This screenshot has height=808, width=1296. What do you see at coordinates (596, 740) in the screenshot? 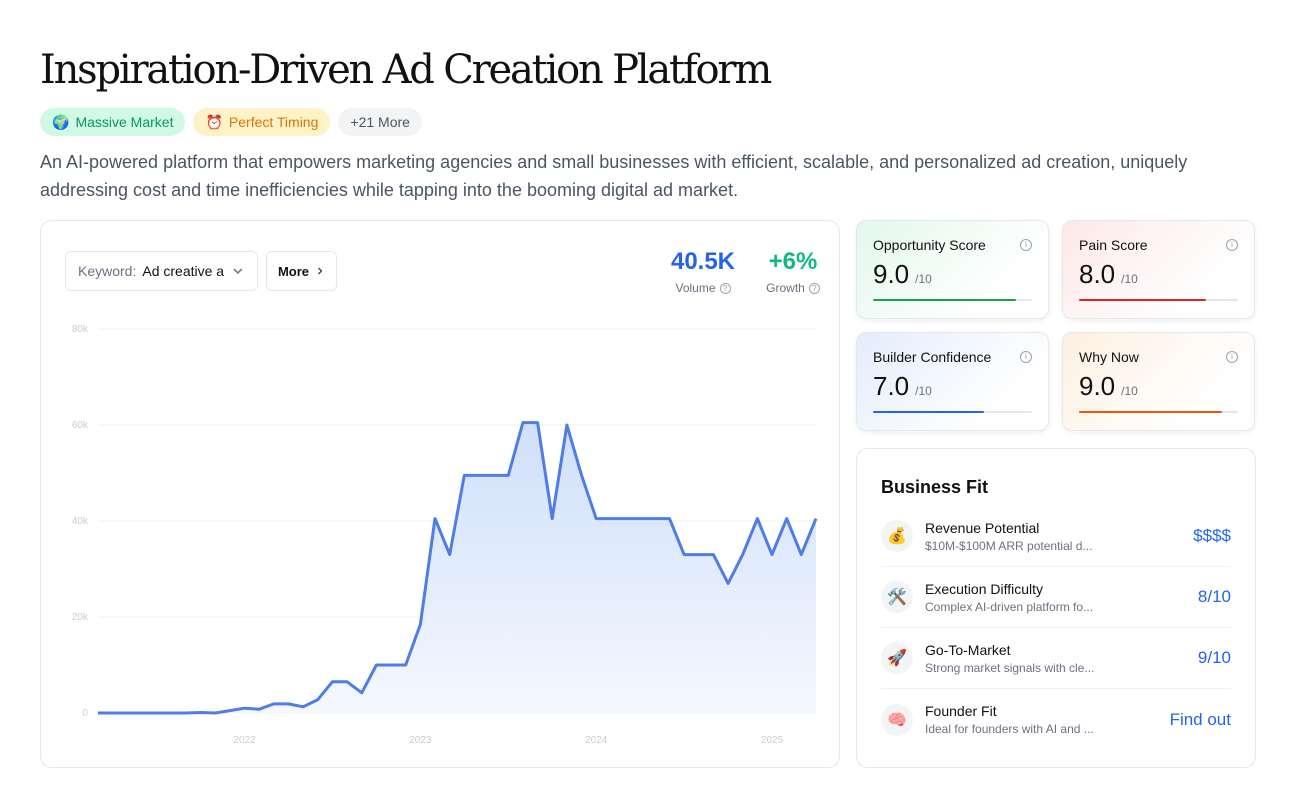
I see `x-tick-label: 2024` at bounding box center [596, 740].